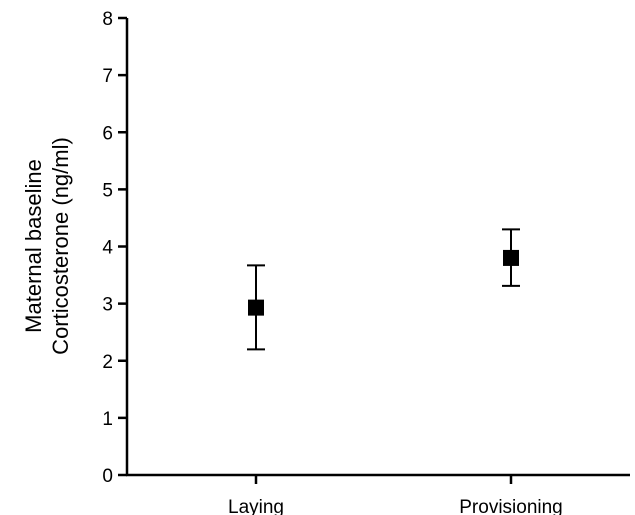 This screenshot has width=635, height=515. I want to click on y-tick-label: 5, so click(107, 190).